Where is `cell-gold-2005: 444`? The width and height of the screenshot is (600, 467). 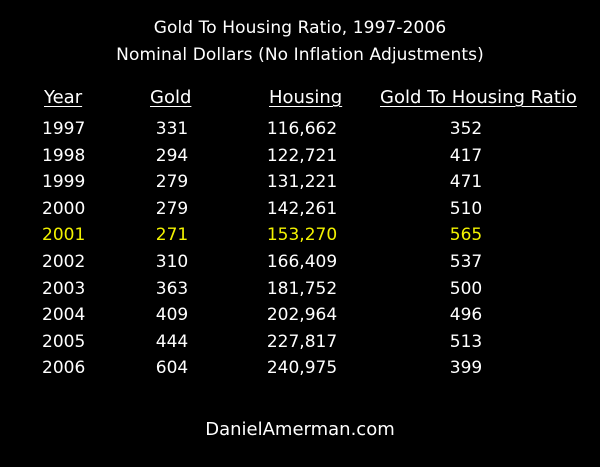
cell-gold-2005: 444 is located at coordinates (172, 341).